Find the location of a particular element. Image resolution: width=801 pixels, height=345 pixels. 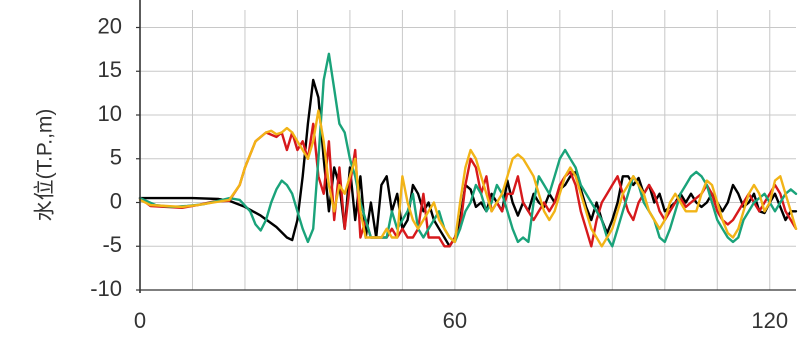

x-tick-label: 60 is located at coordinates (455, 320).